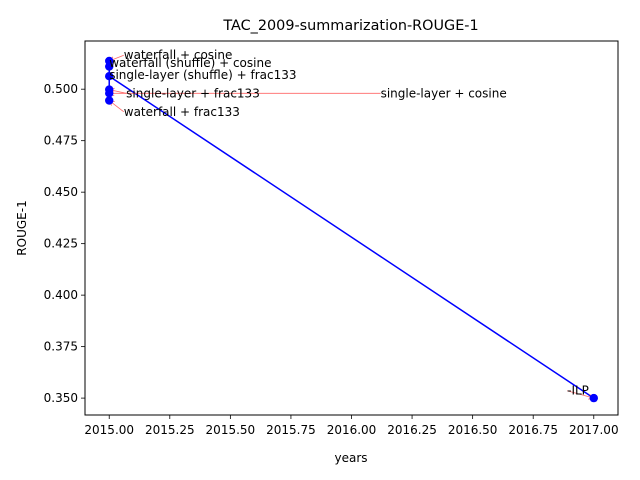 The image size is (640, 480). I want to click on x-tick-label: 2016.25, so click(412, 430).